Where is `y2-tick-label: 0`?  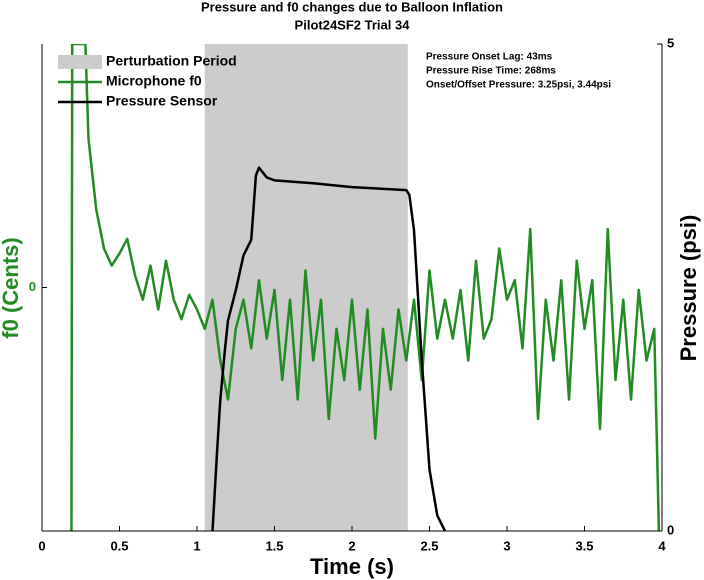
y2-tick-label: 0 is located at coordinates (670, 529).